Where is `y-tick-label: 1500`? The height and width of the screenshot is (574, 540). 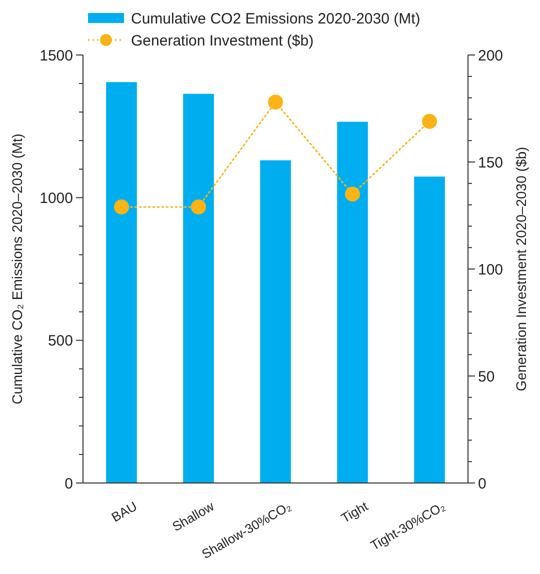 y-tick-label: 1500 is located at coordinates (56, 55).